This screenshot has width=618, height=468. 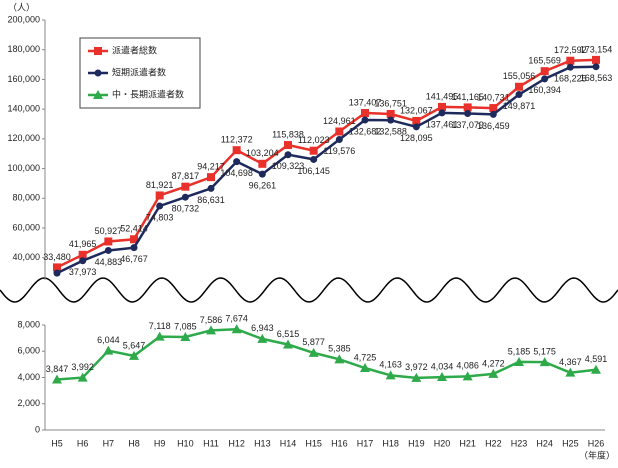 What do you see at coordinates (108, 340) in the screenshot?
I see `data-label: 6,044` at bounding box center [108, 340].